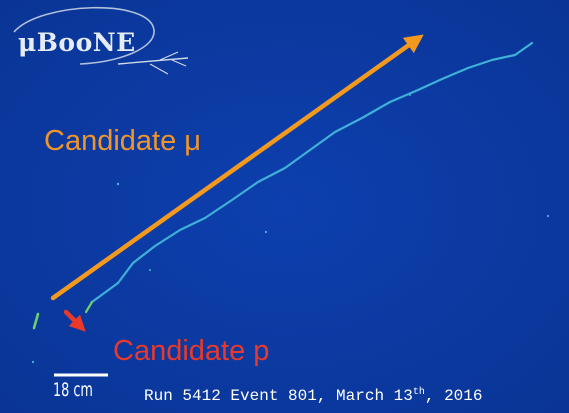 This screenshot has height=413, width=569. I want to click on proton-track, so click(36, 321).